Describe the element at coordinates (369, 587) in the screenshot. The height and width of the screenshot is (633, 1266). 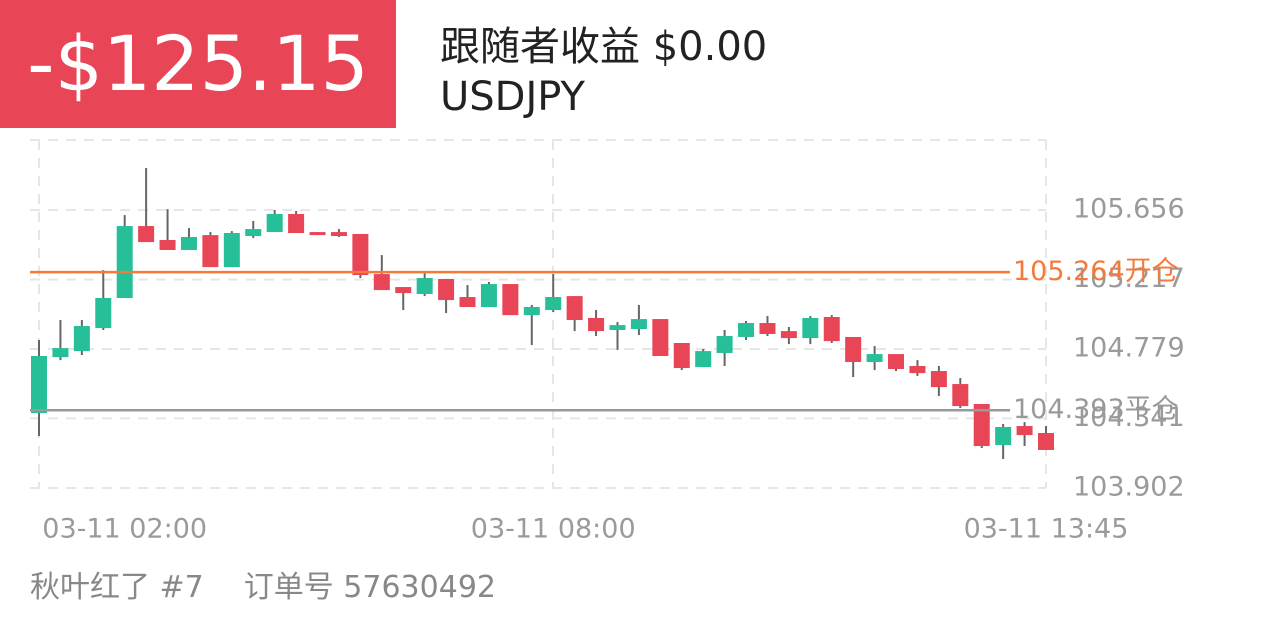
I see `order-number: 订单号 57630492` at that location.